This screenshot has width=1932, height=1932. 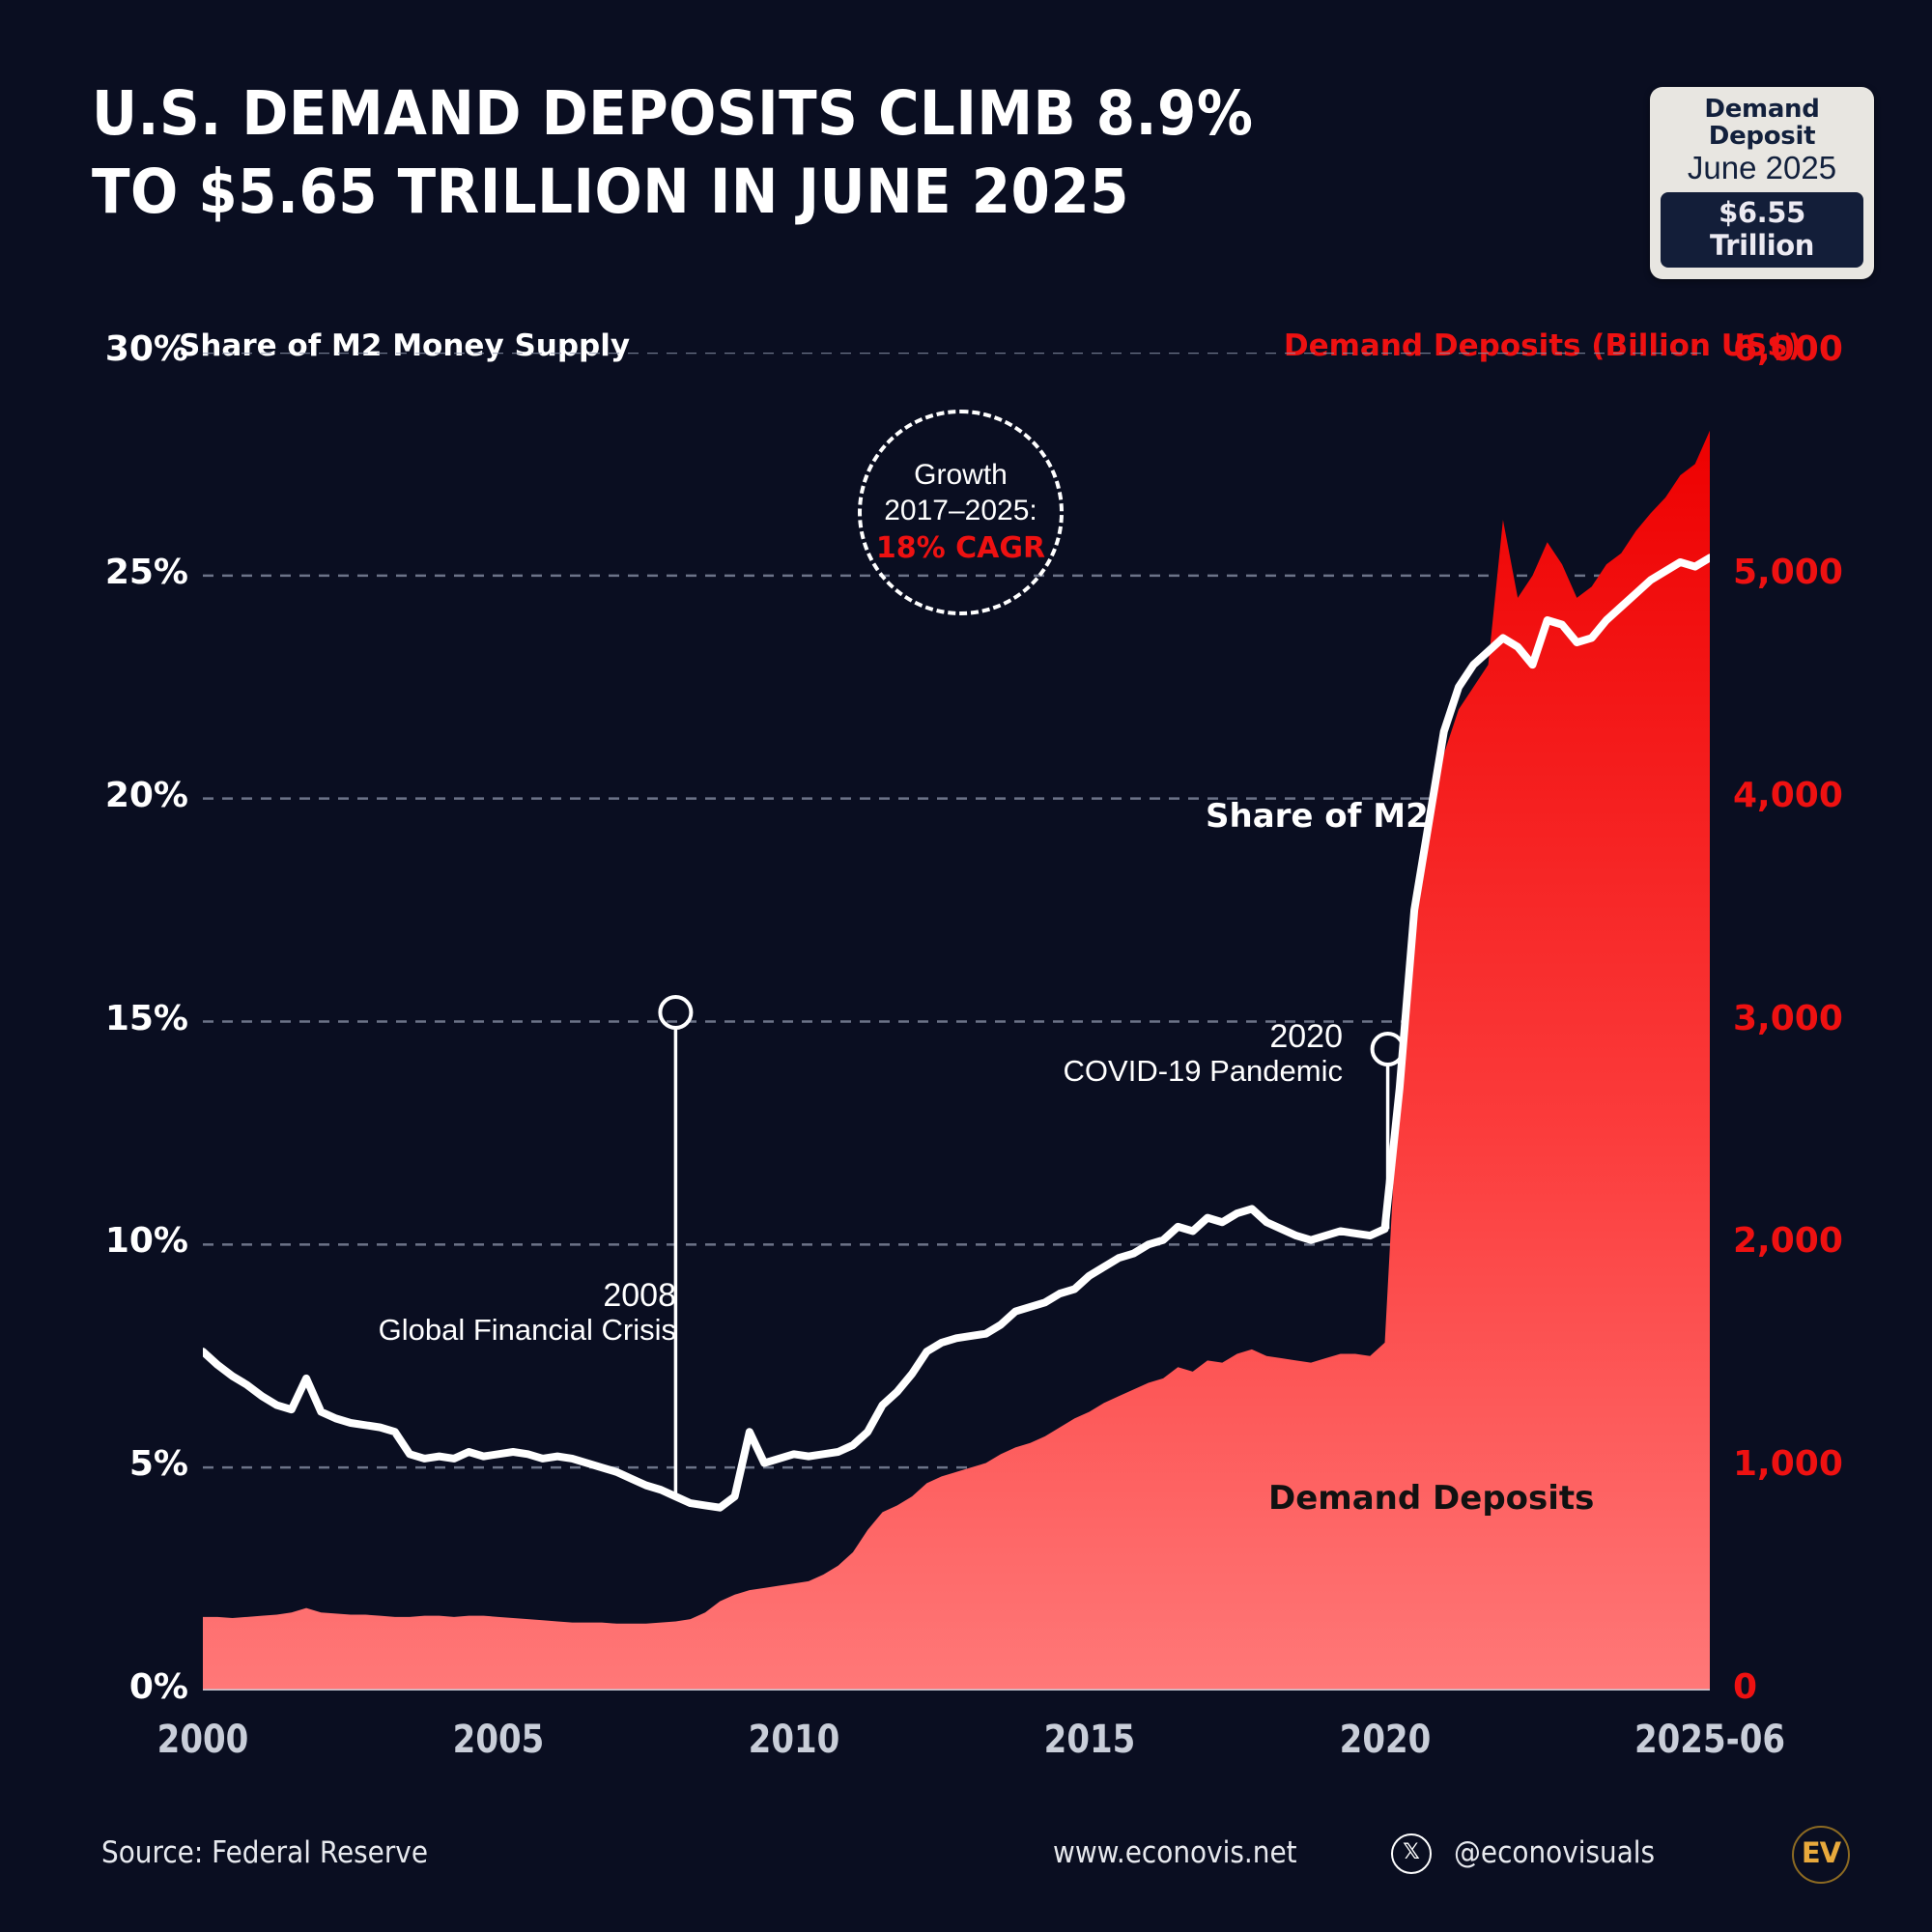 I want to click on left-axis-tick-label: 0%, so click(x=158, y=1687).